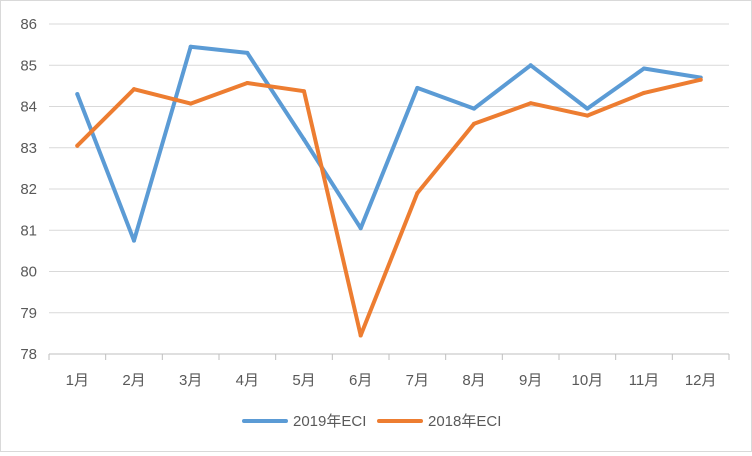 The image size is (752, 456). I want to click on y-axis-tick-labels: 78 79 80 81 82 83 84 85 86, so click(28, 189).